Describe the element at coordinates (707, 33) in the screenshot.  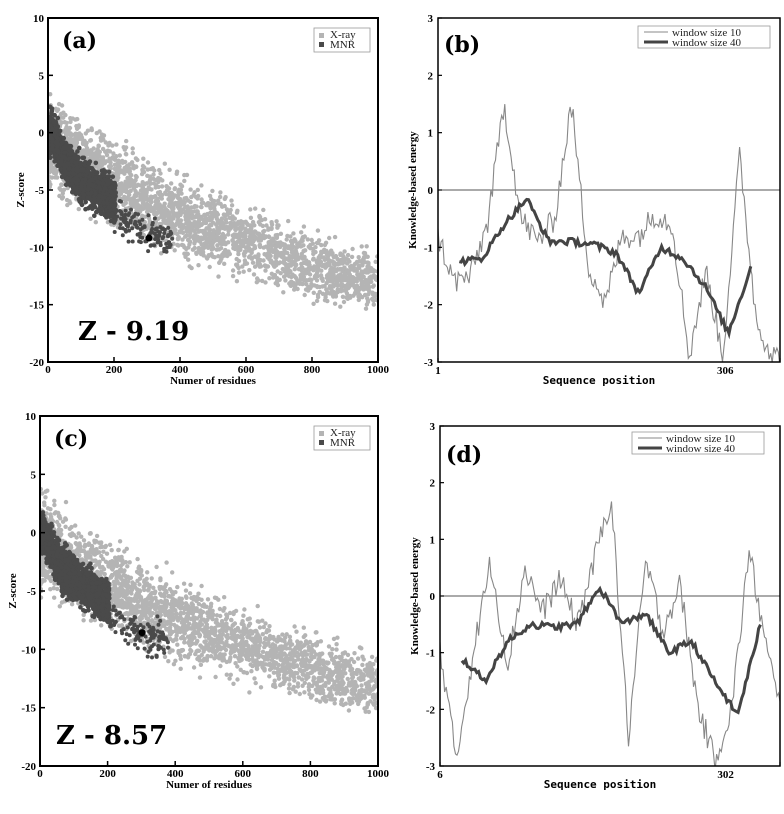
I see `legend-window-10-label: window size 10` at that location.